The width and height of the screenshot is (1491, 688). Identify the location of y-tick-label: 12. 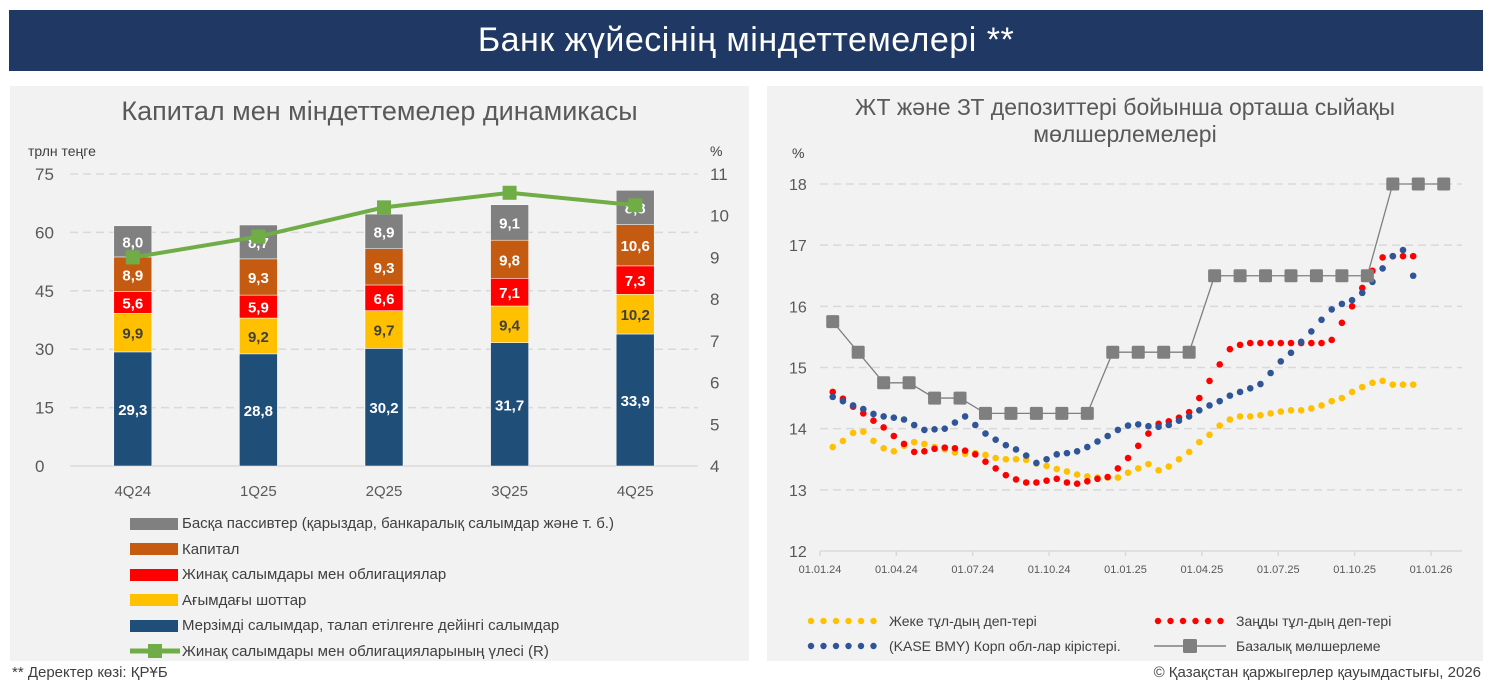
(798, 552).